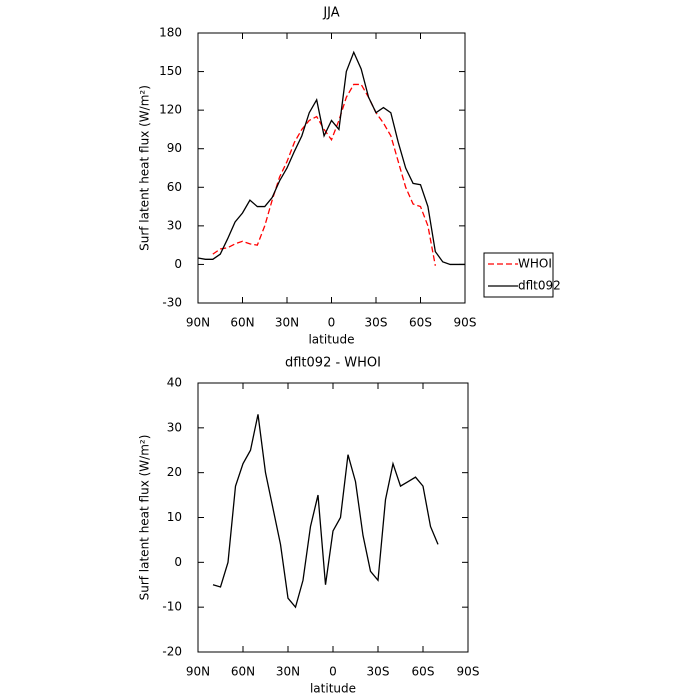 The width and height of the screenshot is (700, 700). What do you see at coordinates (170, 33) in the screenshot?
I see `y-tick-label: 180` at bounding box center [170, 33].